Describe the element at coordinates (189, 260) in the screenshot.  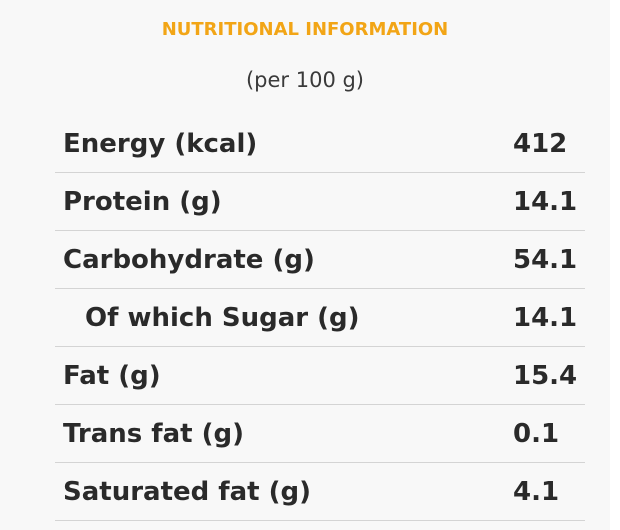
I see `nutrient-label: Carbohydrate (g)` at that location.